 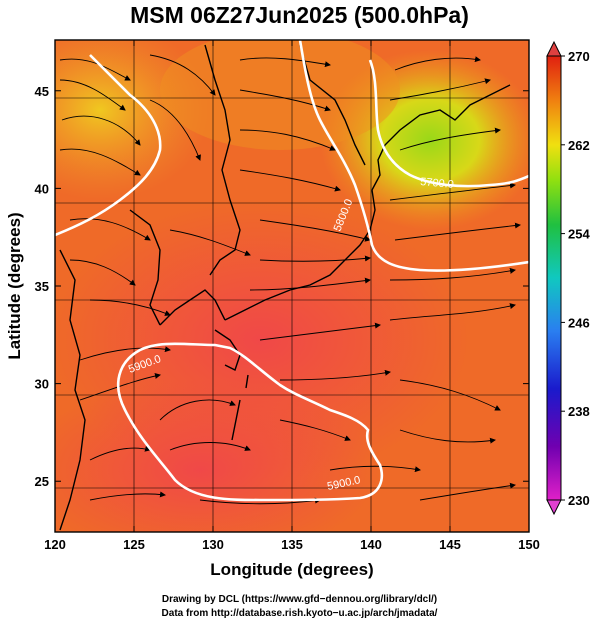 I want to click on contour-label-5700: 5700.0, so click(x=437, y=183).